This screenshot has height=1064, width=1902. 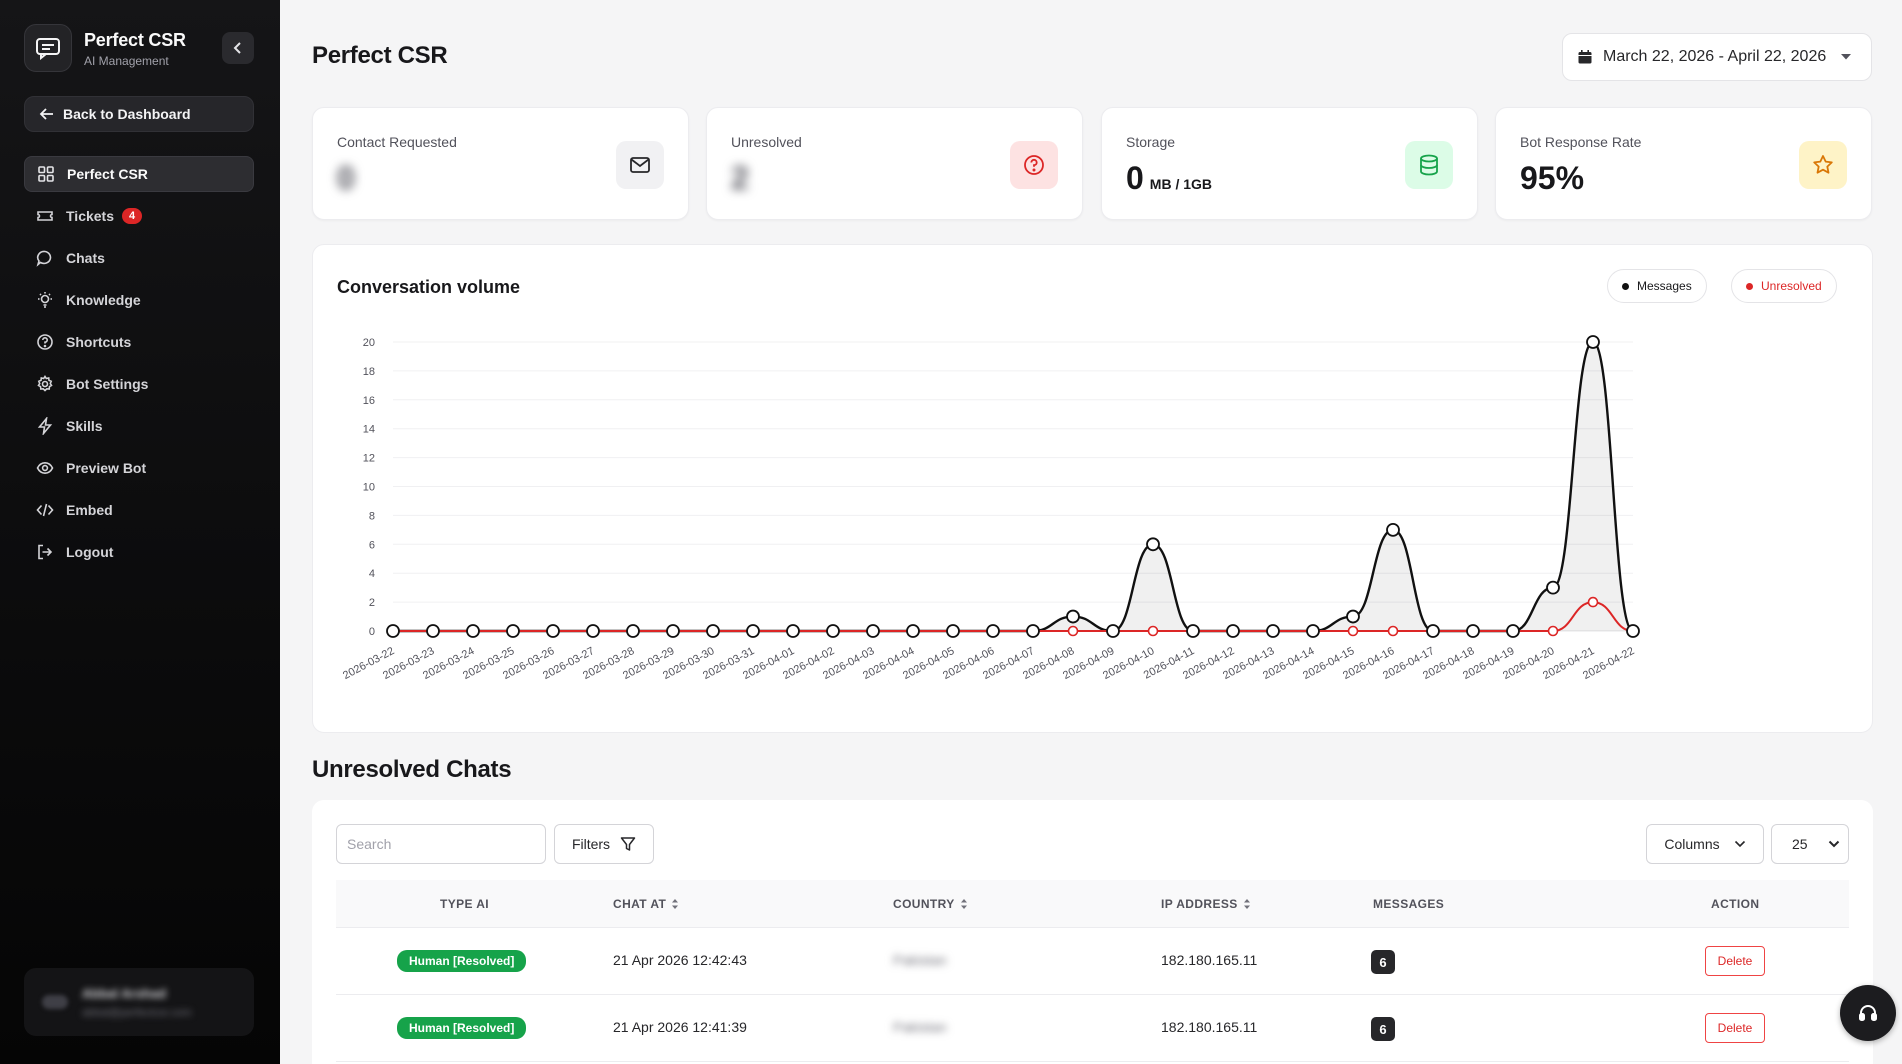 What do you see at coordinates (369, 488) in the screenshot?
I see `y-tick-label: 10` at bounding box center [369, 488].